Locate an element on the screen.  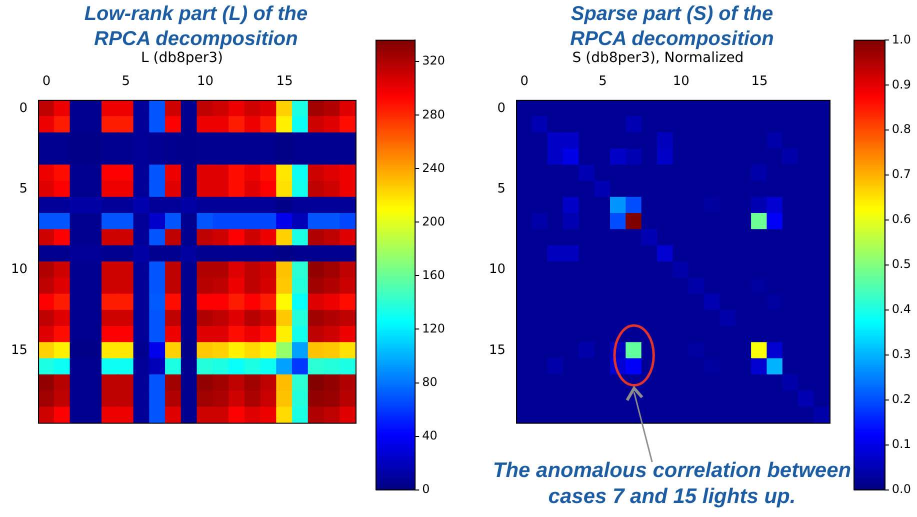
color-bar-label: 80 is located at coordinates (430, 381).